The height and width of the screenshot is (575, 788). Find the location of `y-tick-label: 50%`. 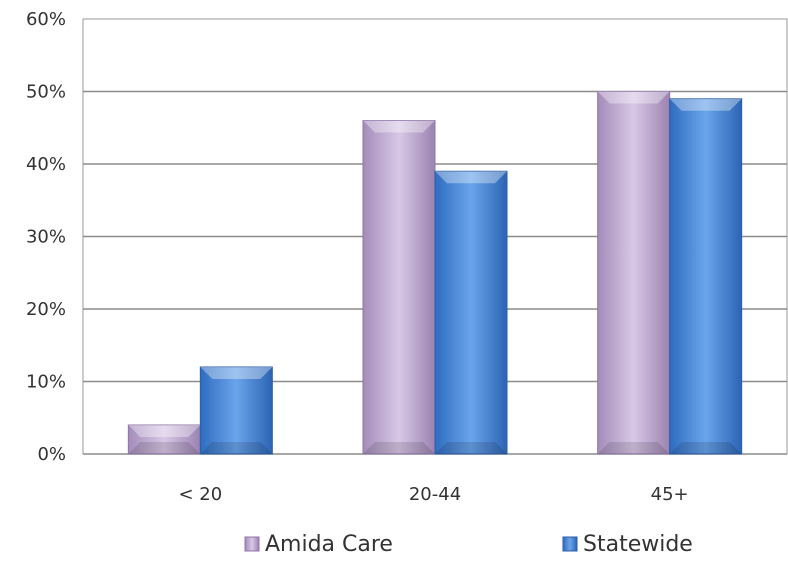

y-tick-label: 50% is located at coordinates (46, 92).